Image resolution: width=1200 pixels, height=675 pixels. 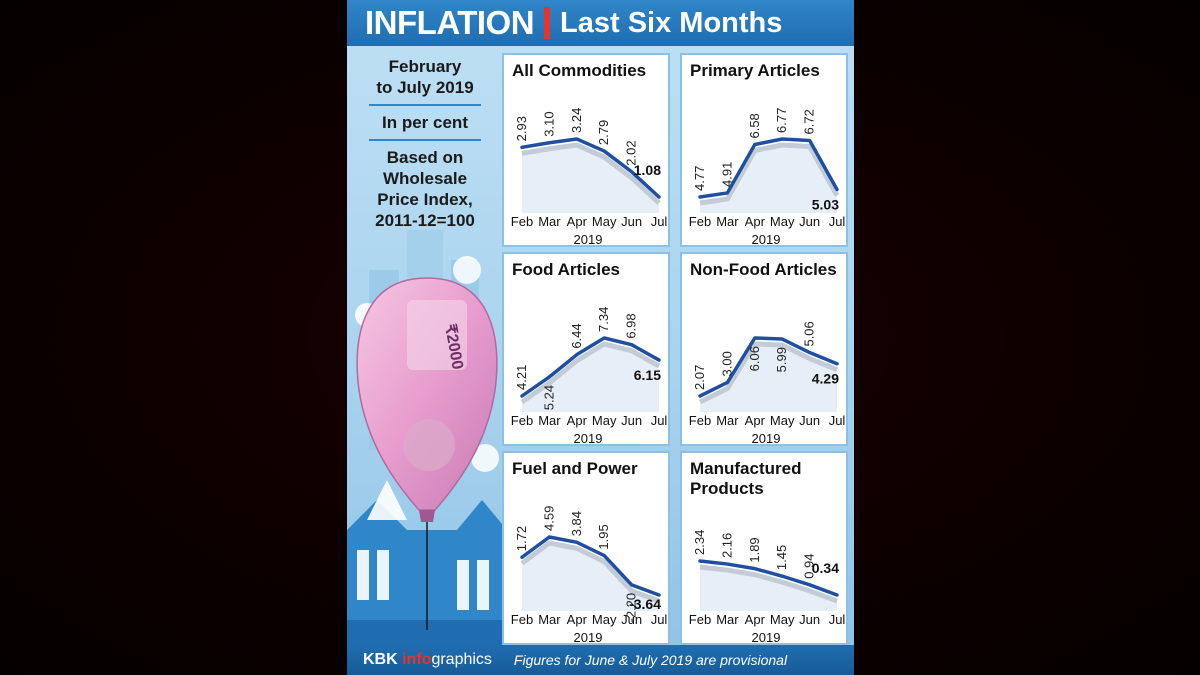 What do you see at coordinates (754, 125) in the screenshot?
I see `value-label-apr: 6.58` at bounding box center [754, 125].